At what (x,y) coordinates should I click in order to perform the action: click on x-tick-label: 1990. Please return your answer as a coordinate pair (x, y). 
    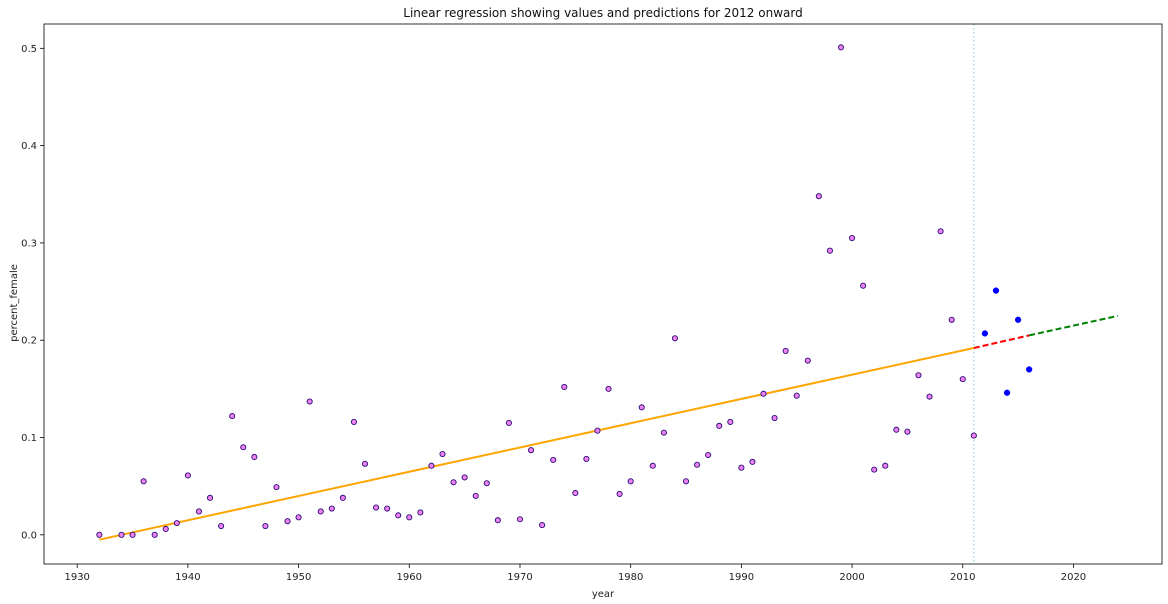
    Looking at the image, I should click on (741, 577).